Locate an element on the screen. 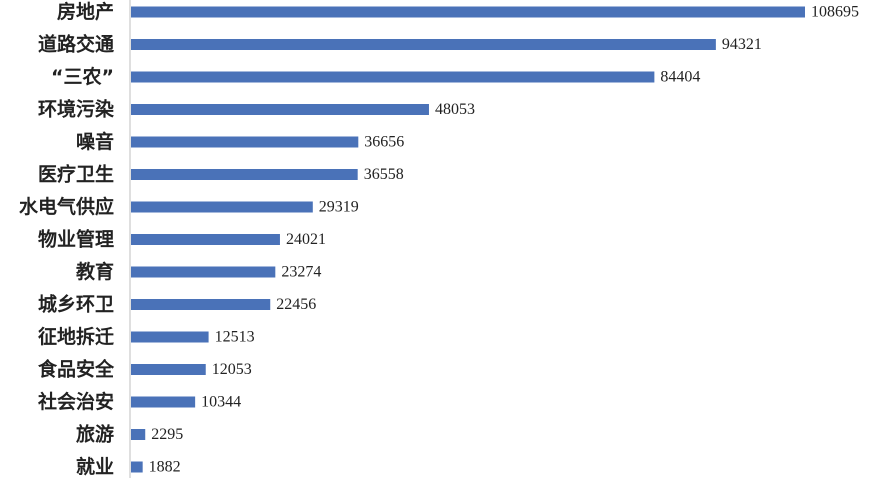 The width and height of the screenshot is (872, 478). category-label-0: 房地产 is located at coordinates (85, 11).